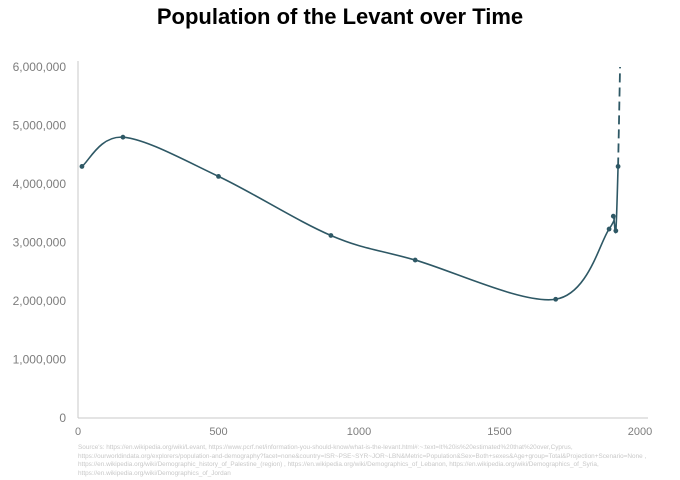 Image resolution: width=680 pixels, height=480 pixels. I want to click on x-tick-label: 2000, so click(640, 432).